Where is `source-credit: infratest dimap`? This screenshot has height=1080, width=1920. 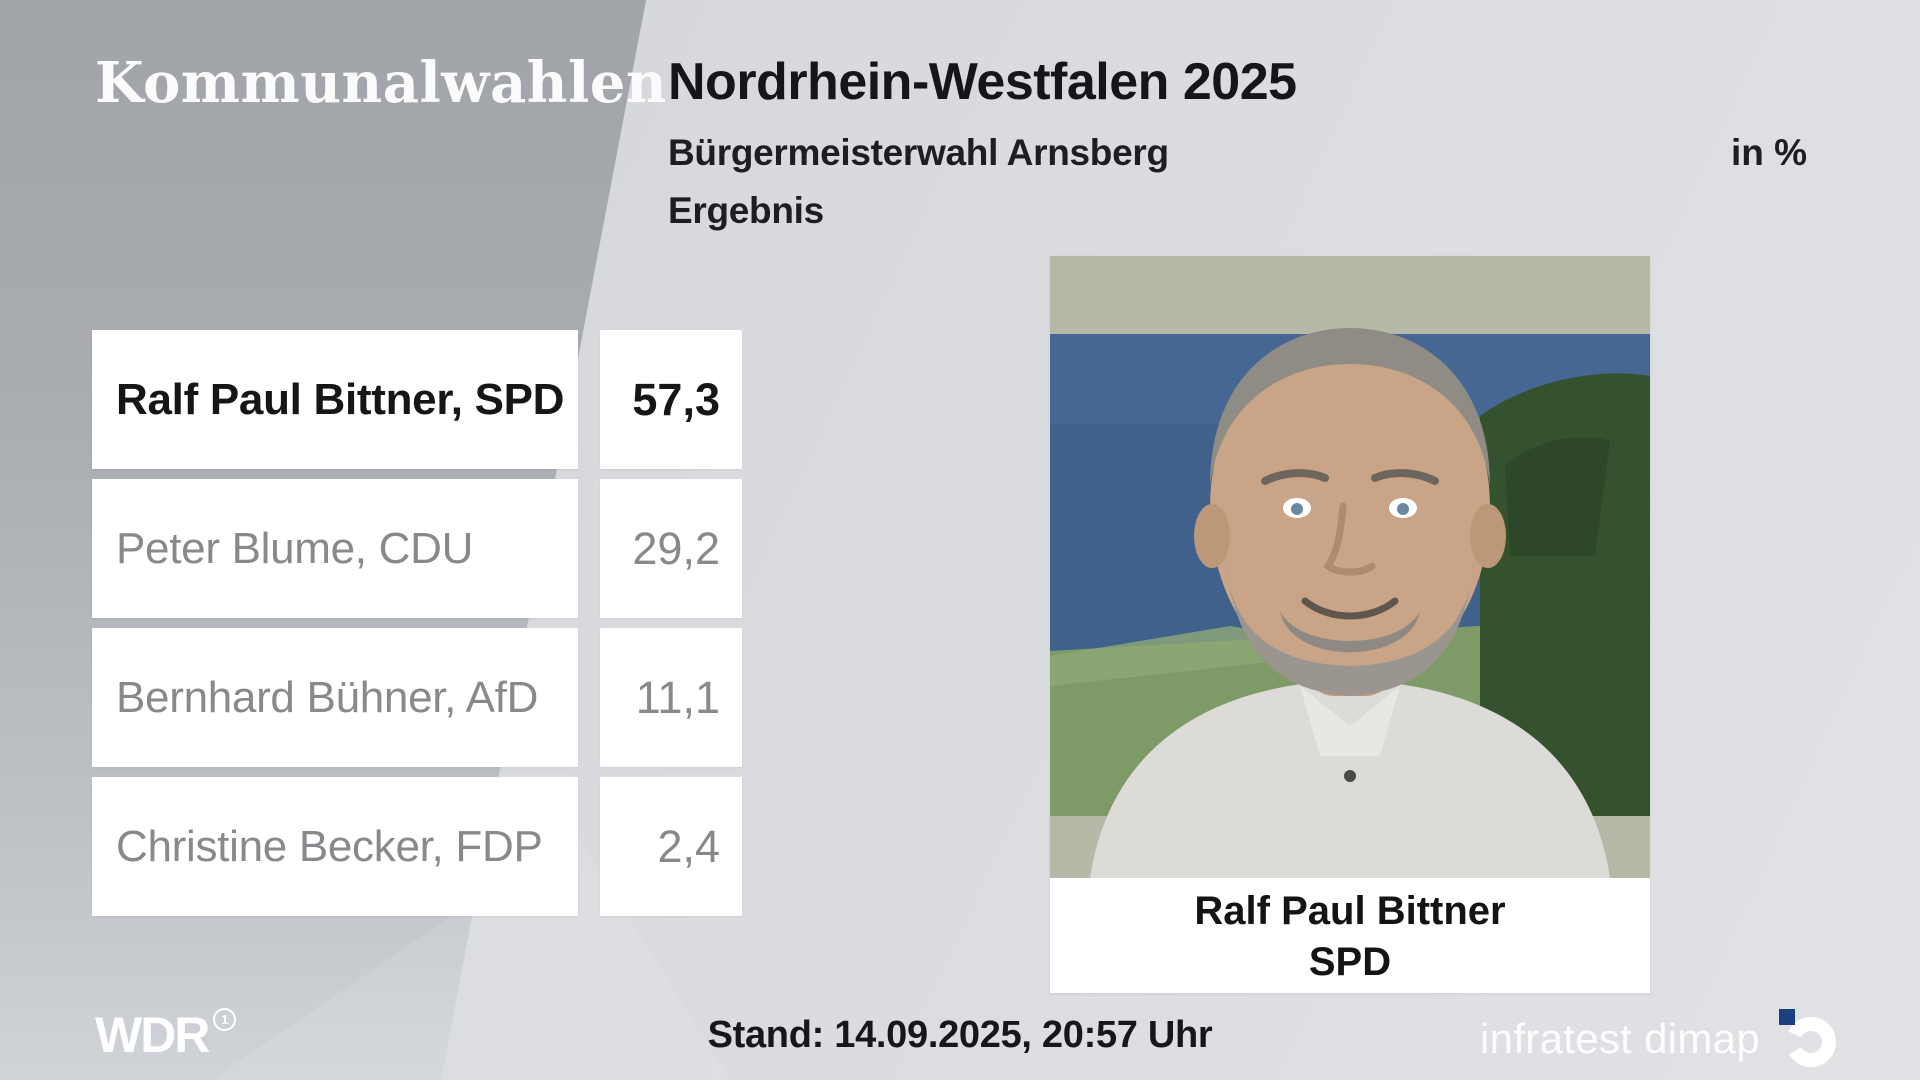 source-credit: infratest dimap is located at coordinates (1659, 1039).